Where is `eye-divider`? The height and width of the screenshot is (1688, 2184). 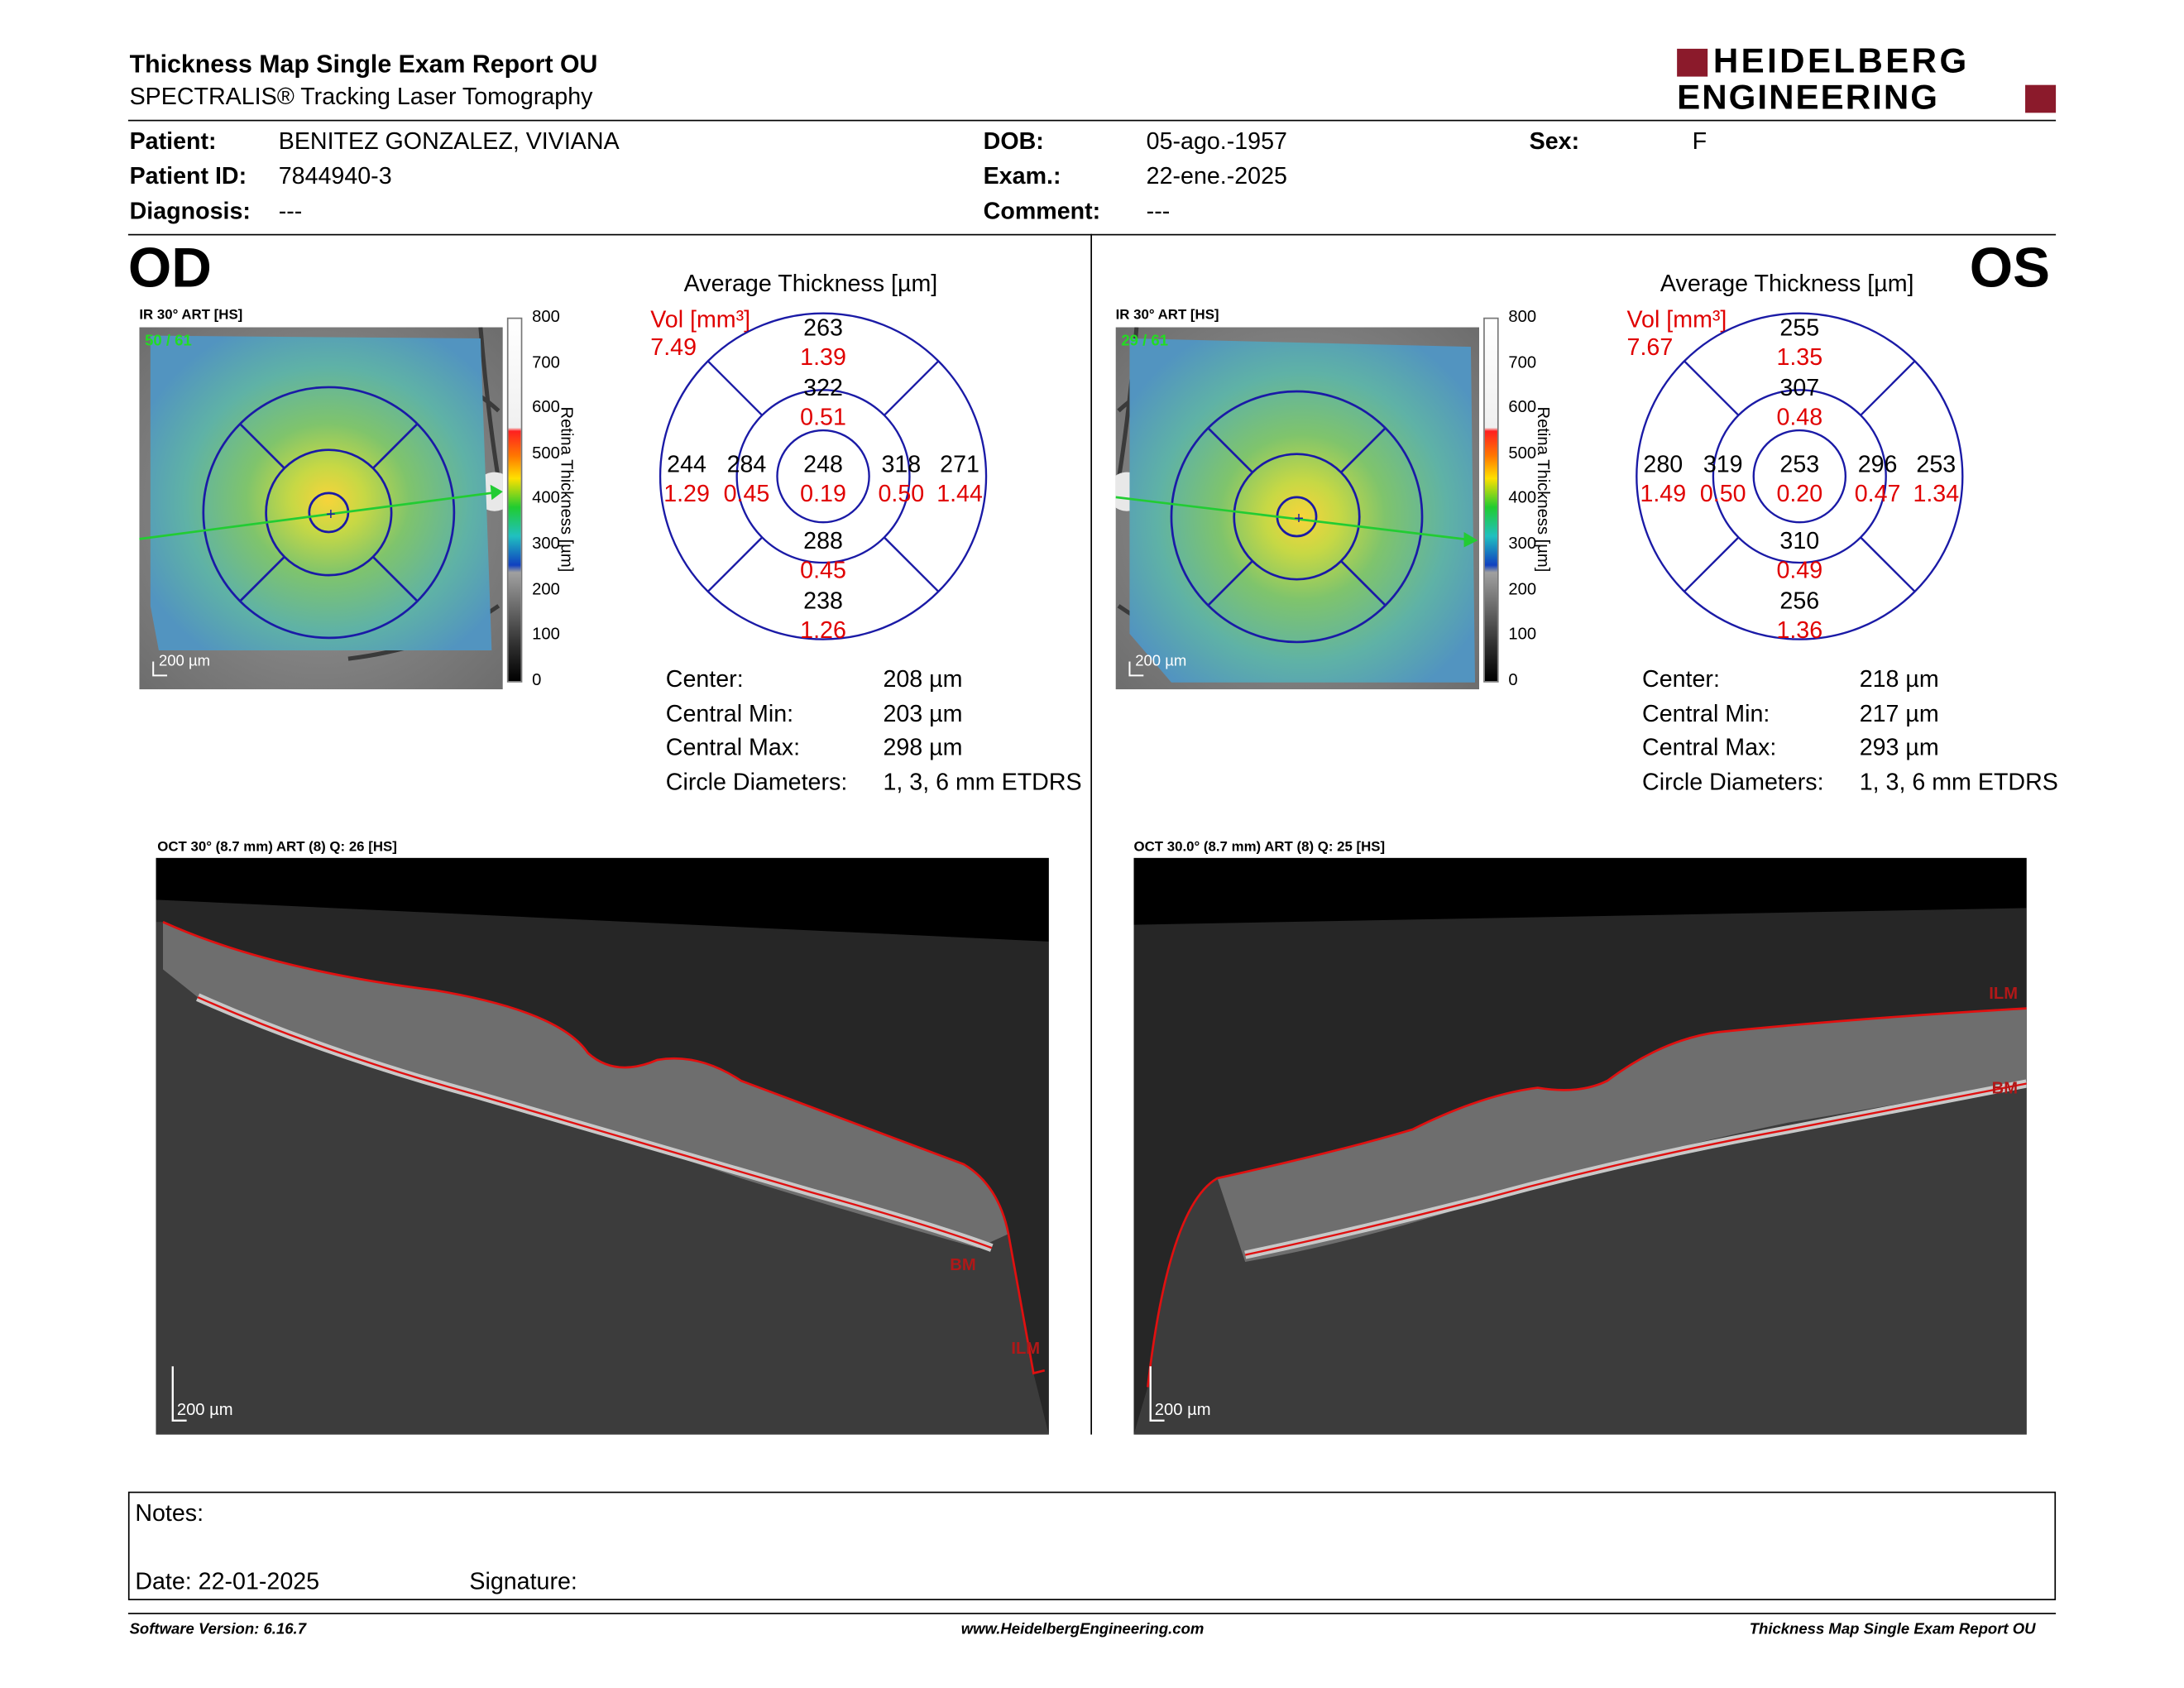 eye-divider is located at coordinates (1091, 834).